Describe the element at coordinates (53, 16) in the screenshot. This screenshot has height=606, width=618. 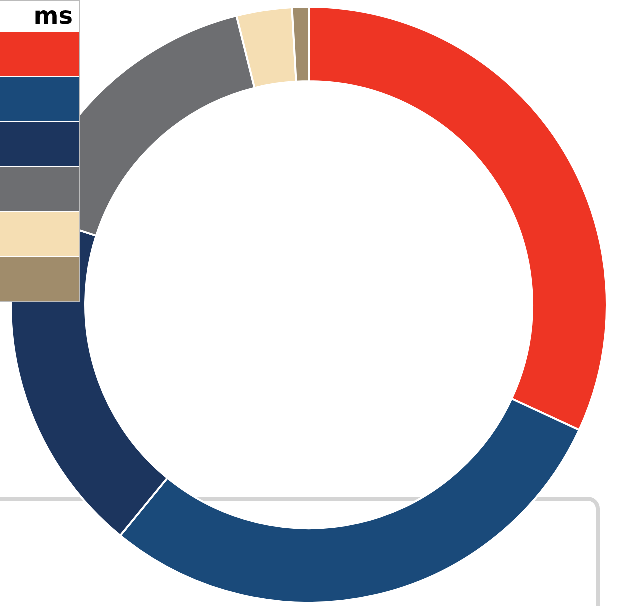
I see `legend-title: ms` at that location.